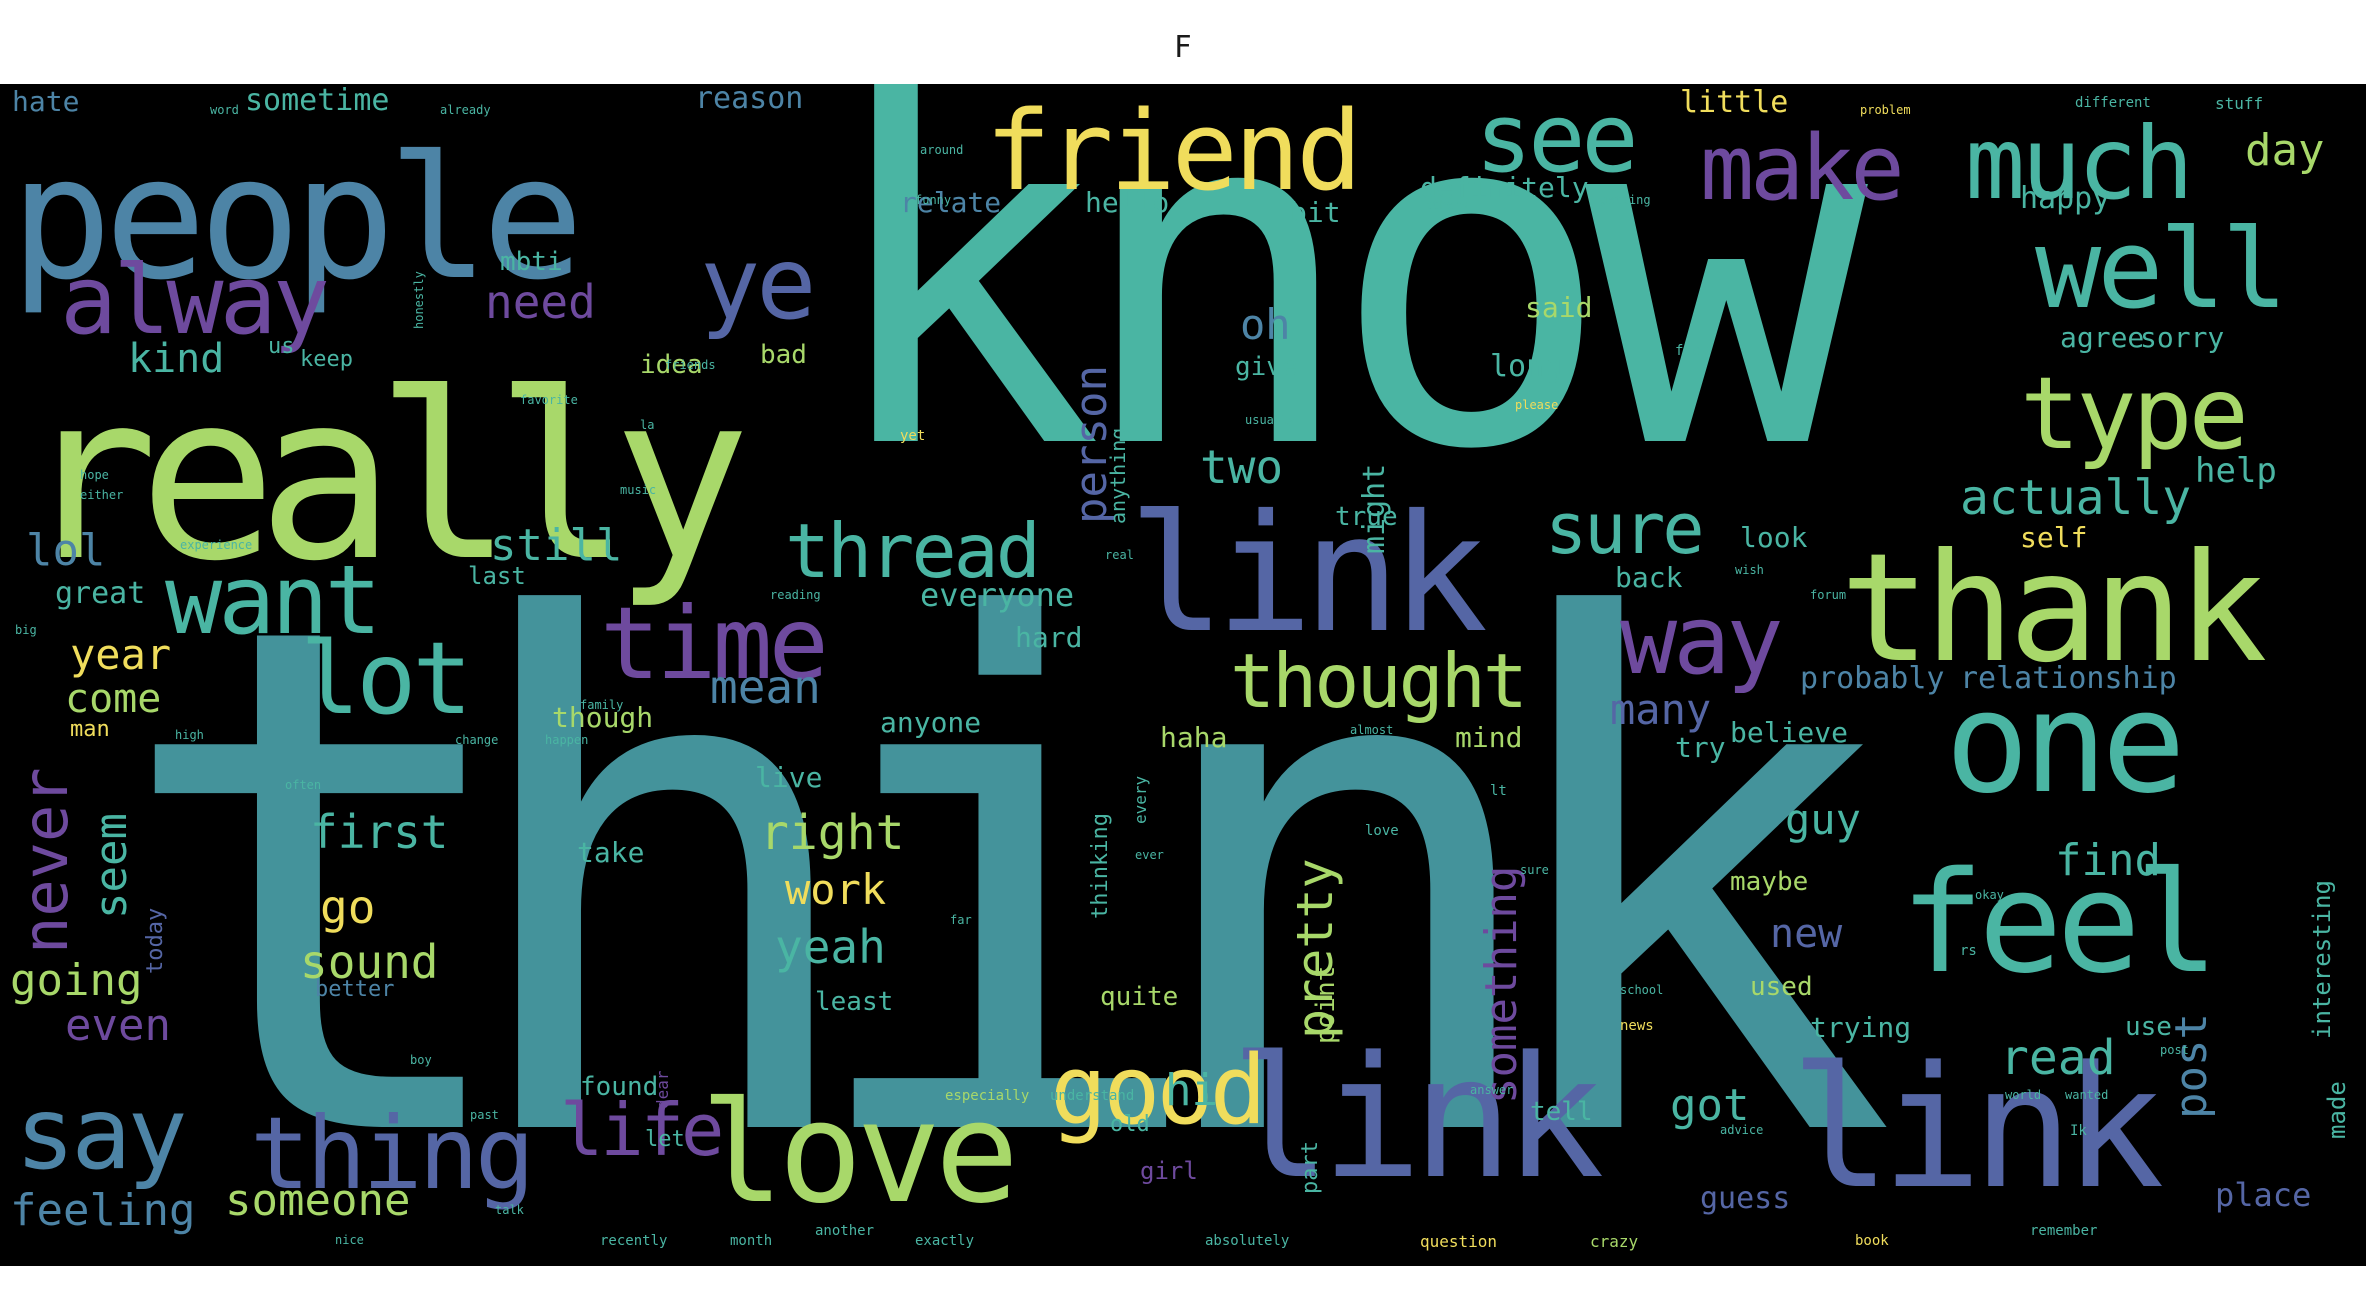 The height and width of the screenshot is (1294, 2366). I want to click on word: around, so click(942, 150).